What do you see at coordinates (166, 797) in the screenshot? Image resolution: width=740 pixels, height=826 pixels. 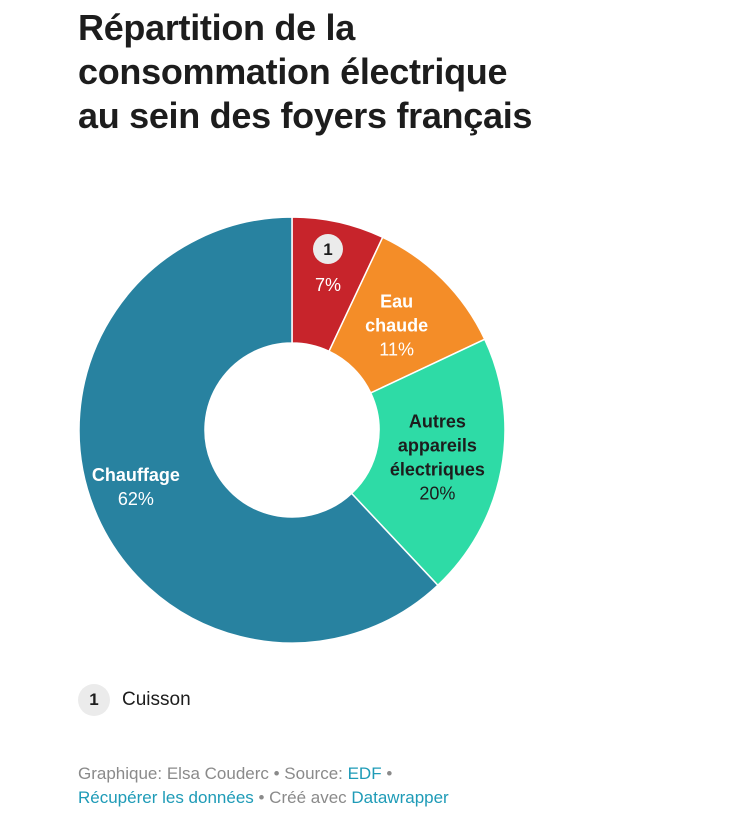 I see `download-data-link: Récupérer les données` at bounding box center [166, 797].